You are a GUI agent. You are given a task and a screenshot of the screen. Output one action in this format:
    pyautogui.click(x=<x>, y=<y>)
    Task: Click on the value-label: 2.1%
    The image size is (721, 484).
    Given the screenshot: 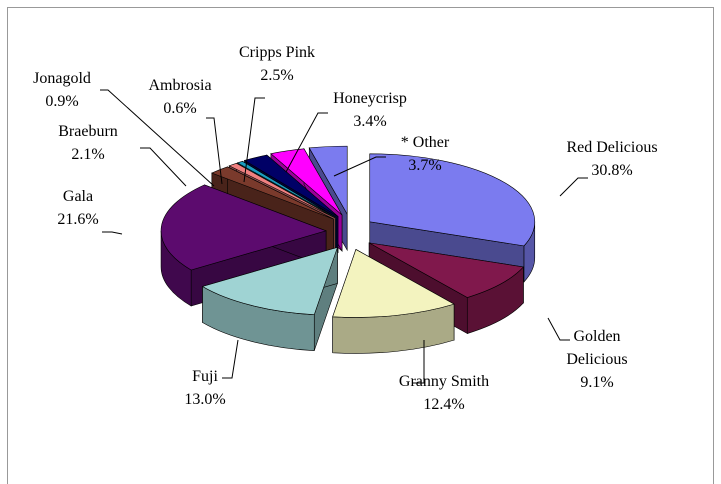 What is the action you would take?
    pyautogui.click(x=88, y=154)
    